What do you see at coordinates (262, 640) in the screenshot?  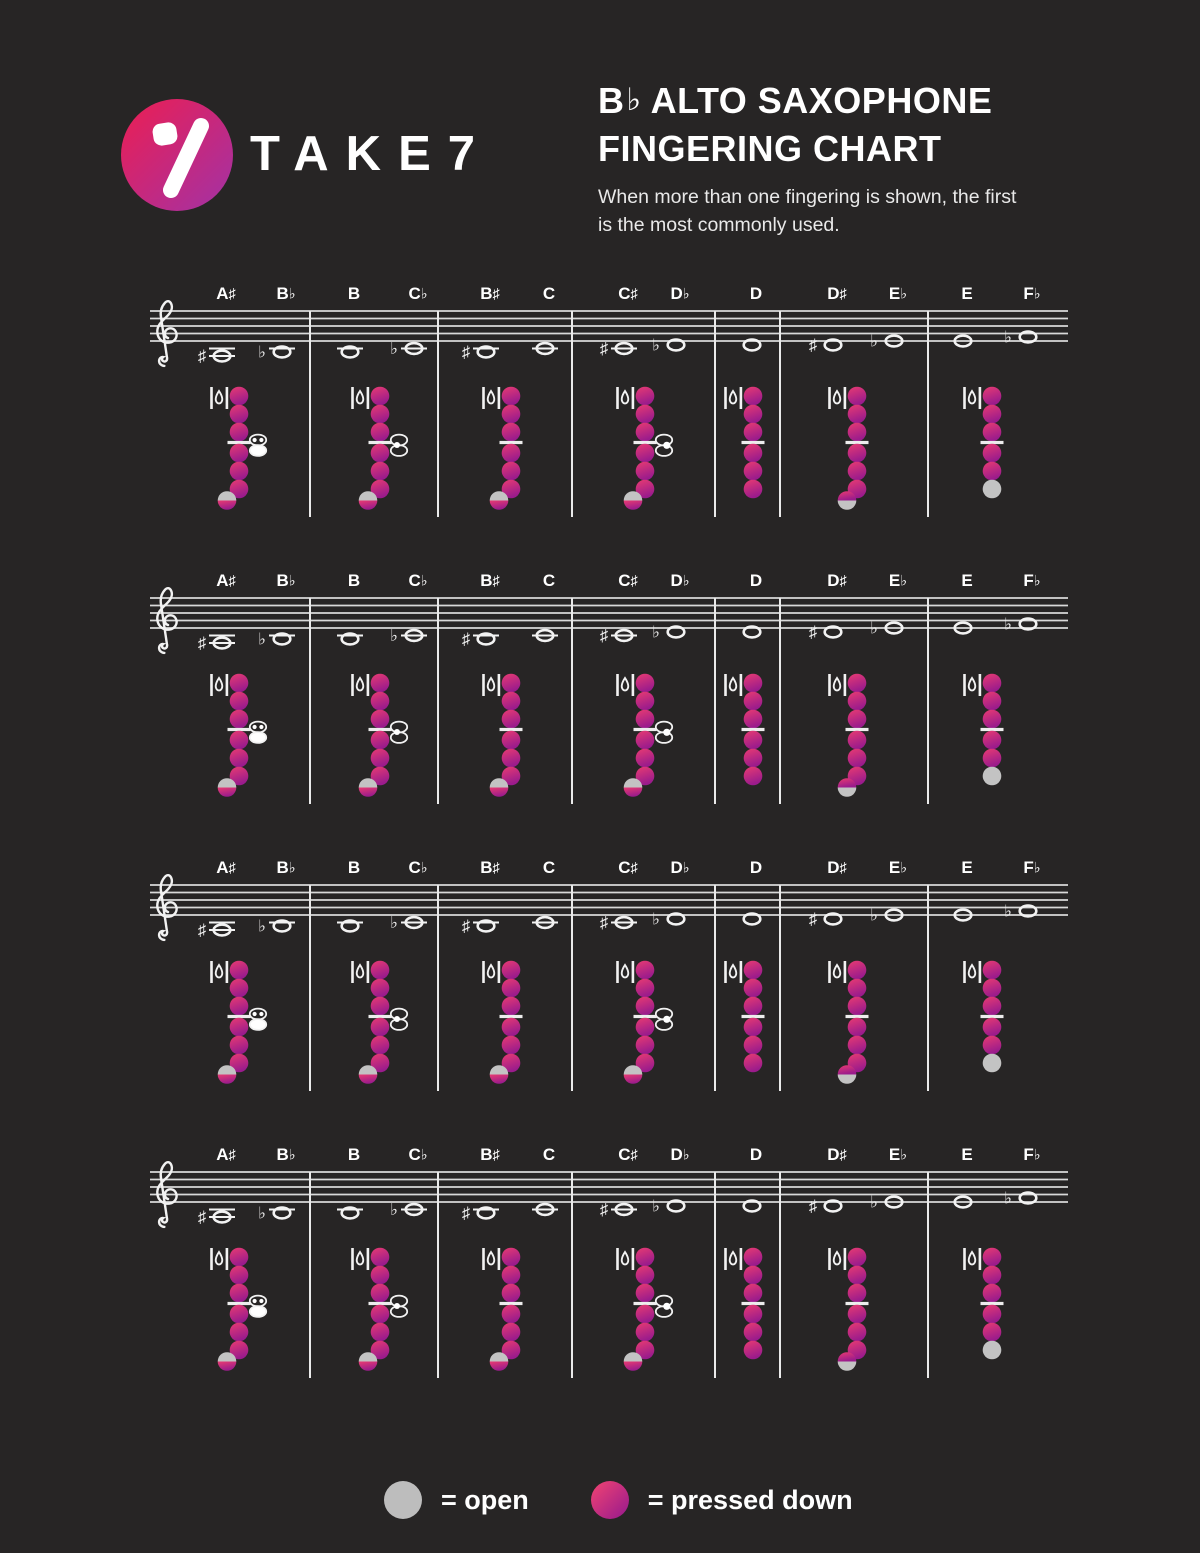 I see `flat-accidental-glyph: ♭` at bounding box center [262, 640].